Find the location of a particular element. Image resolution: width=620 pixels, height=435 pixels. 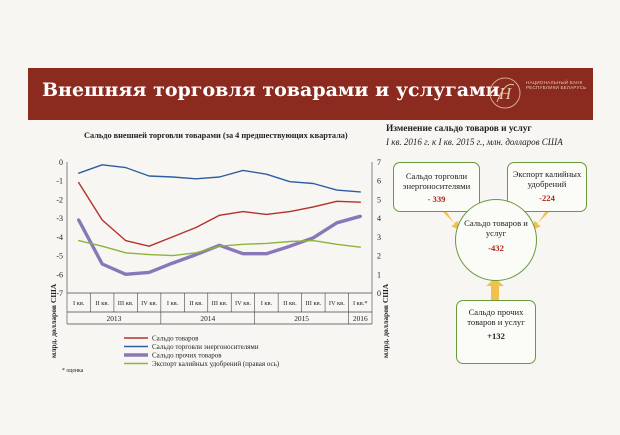

y-tick-right: 6 is located at coordinates (379, 181).